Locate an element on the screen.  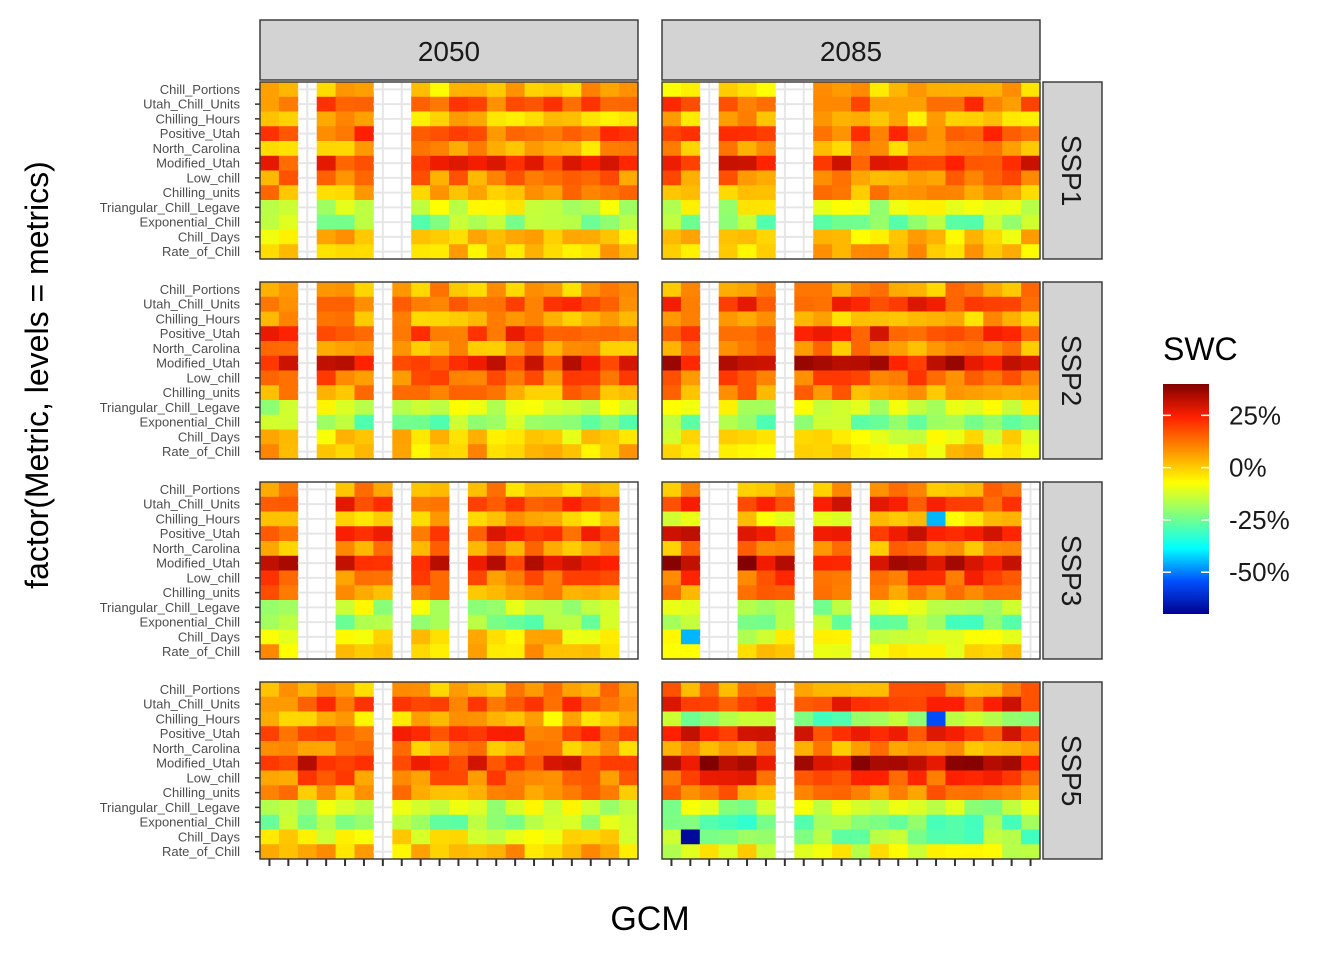
y-tick-label: Rate_of_Chill is located at coordinates (201, 851).